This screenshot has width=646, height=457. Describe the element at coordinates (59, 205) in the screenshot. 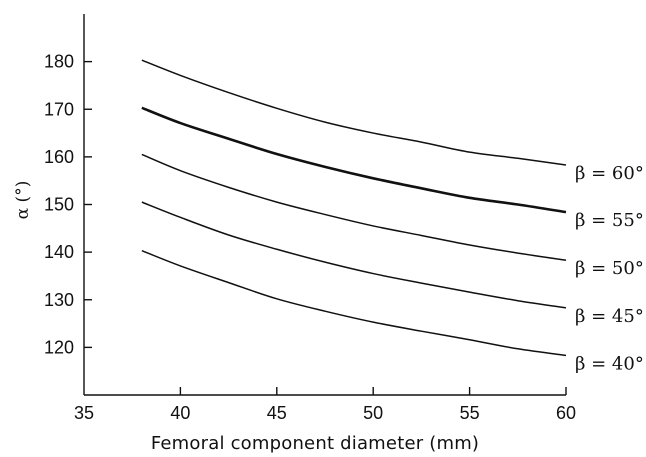

I see `y-tick-label: 150` at that location.